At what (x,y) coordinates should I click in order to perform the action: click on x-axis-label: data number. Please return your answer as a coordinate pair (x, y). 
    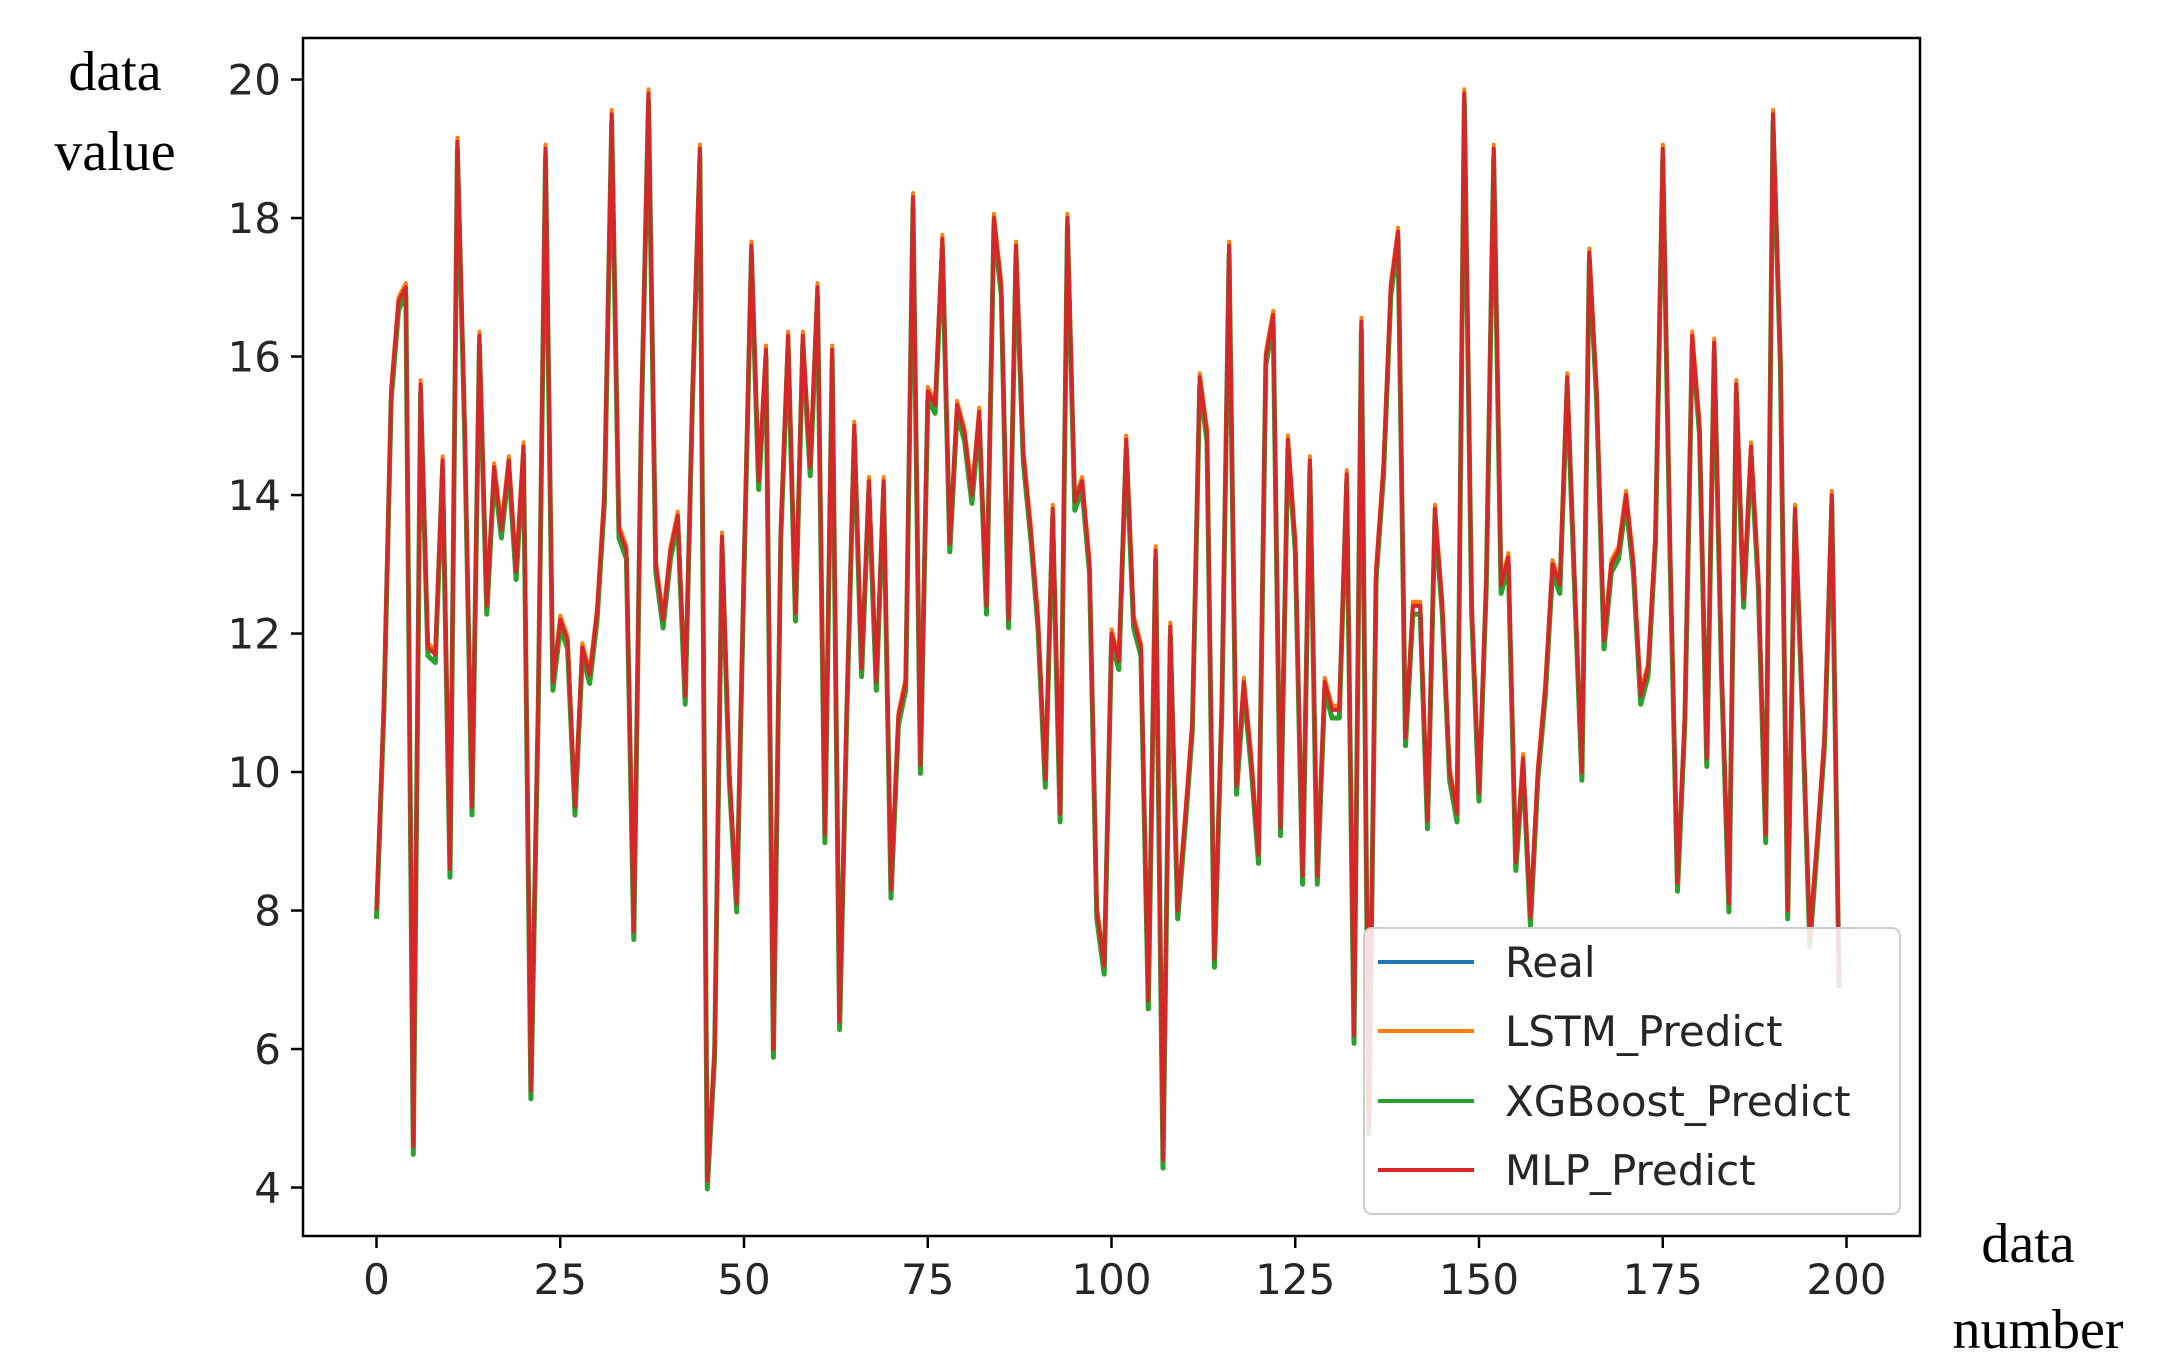
    Looking at the image, I should click on (2037, 1287).